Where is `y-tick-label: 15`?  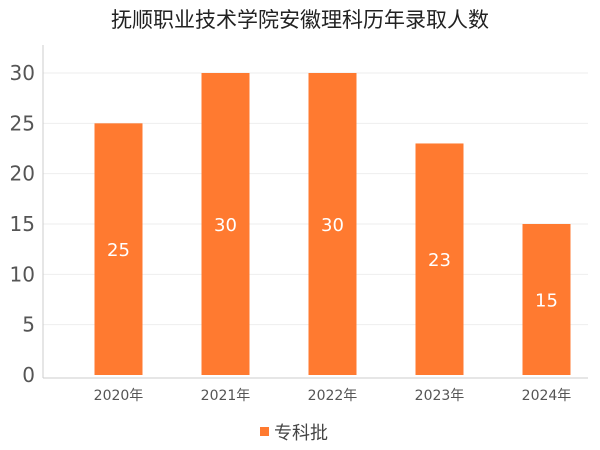
y-tick-label: 15 is located at coordinates (22, 224).